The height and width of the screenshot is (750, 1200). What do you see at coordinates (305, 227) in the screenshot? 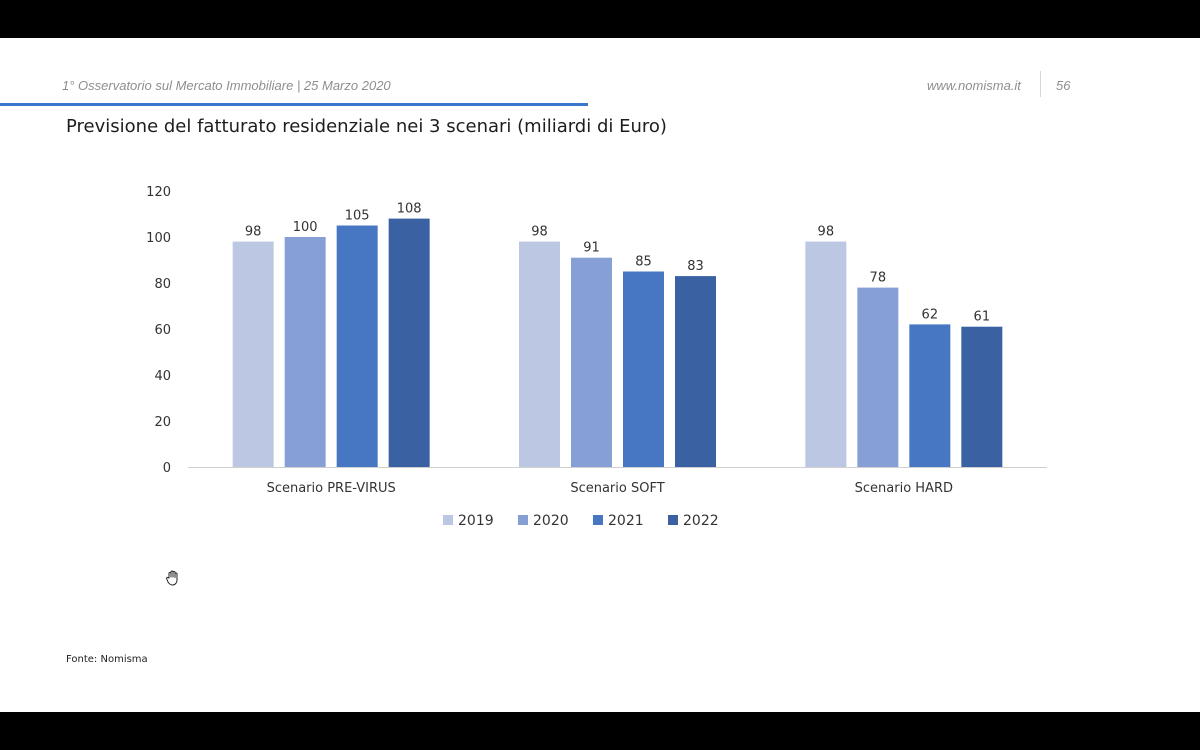
I see `data-label-2020-cat0: 100` at bounding box center [305, 227].